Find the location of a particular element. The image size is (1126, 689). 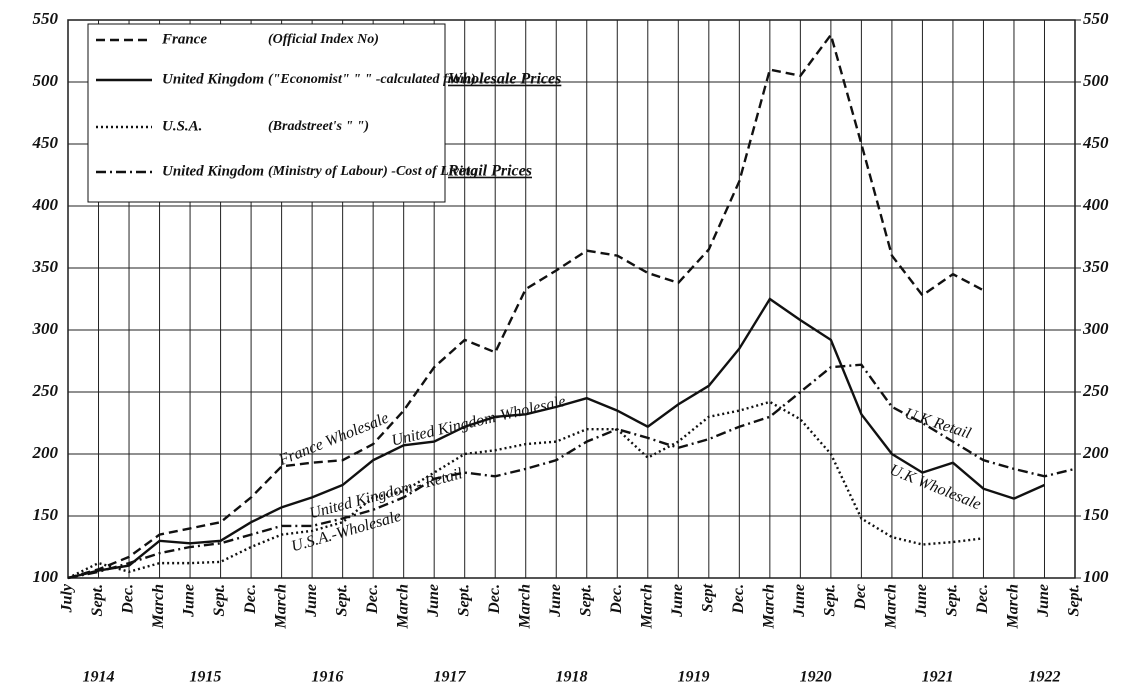

legend-source: (Official Index No) is located at coordinates (323, 39).